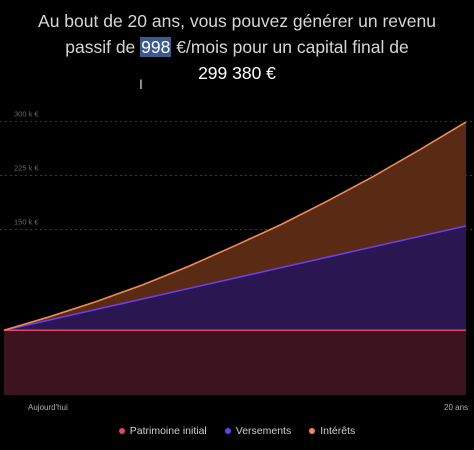 Image resolution: width=474 pixels, height=450 pixels. Describe the element at coordinates (121, 431) in the screenshot. I see `legend-dot-patrimoine` at that location.